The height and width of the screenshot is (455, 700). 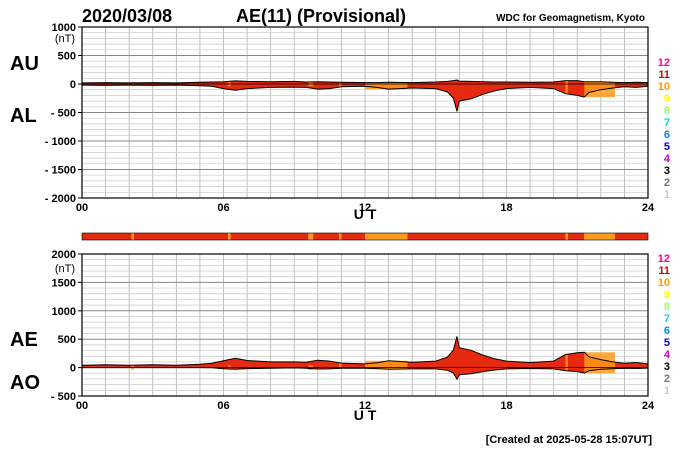 I want to click on ao-label: AO, so click(x=25, y=383).